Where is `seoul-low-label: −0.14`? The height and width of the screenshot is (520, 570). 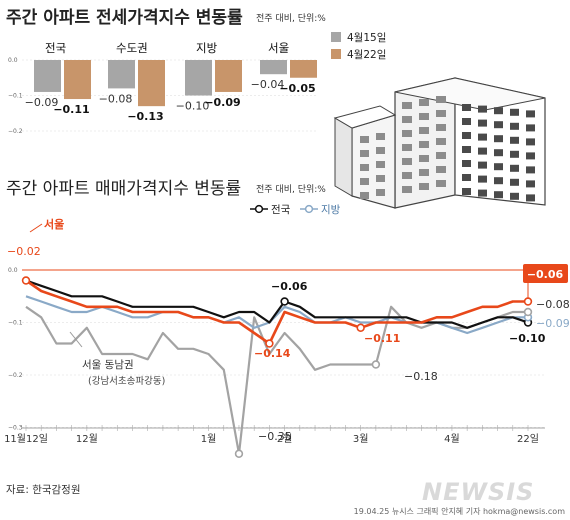 seoul-low-label: −0.14 is located at coordinates (272, 353).